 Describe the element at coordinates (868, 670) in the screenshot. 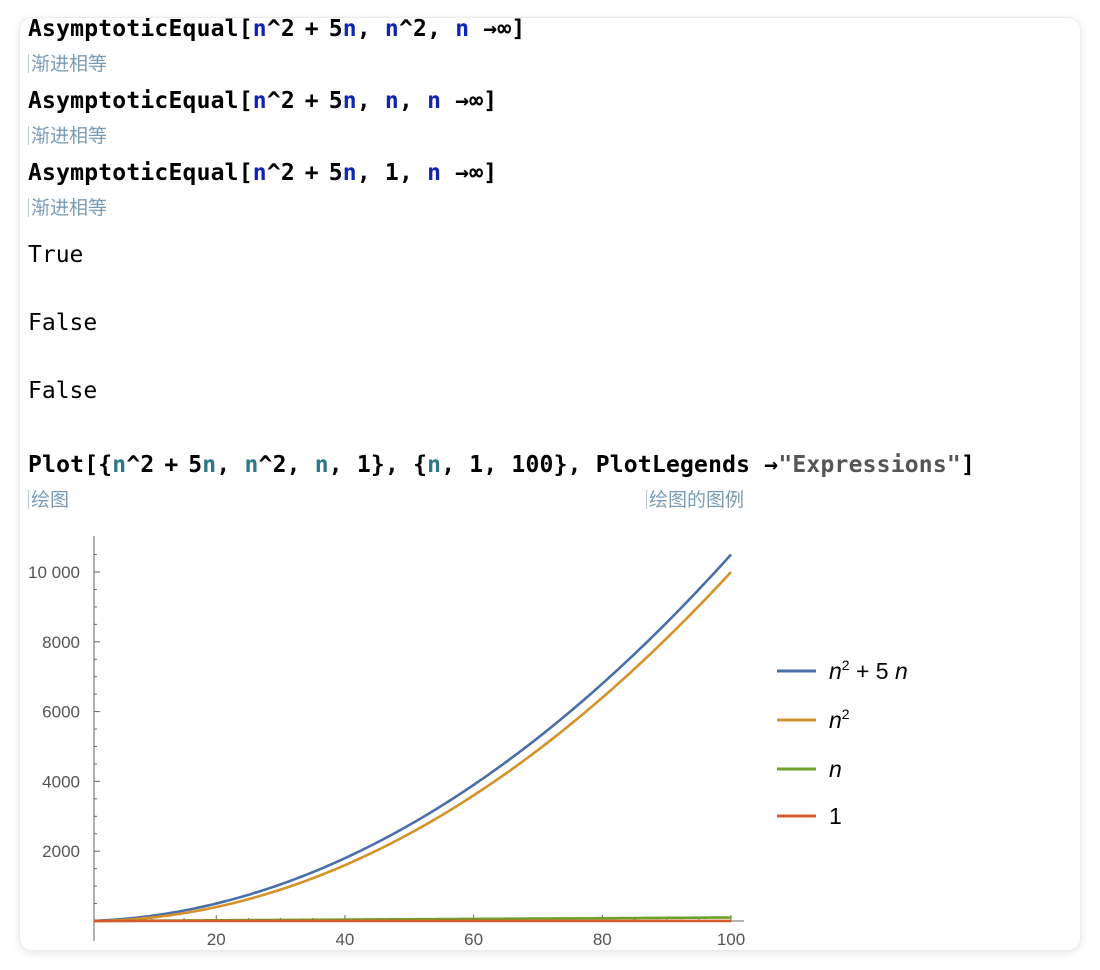

I see `legend-label: n2 + 5 n` at that location.